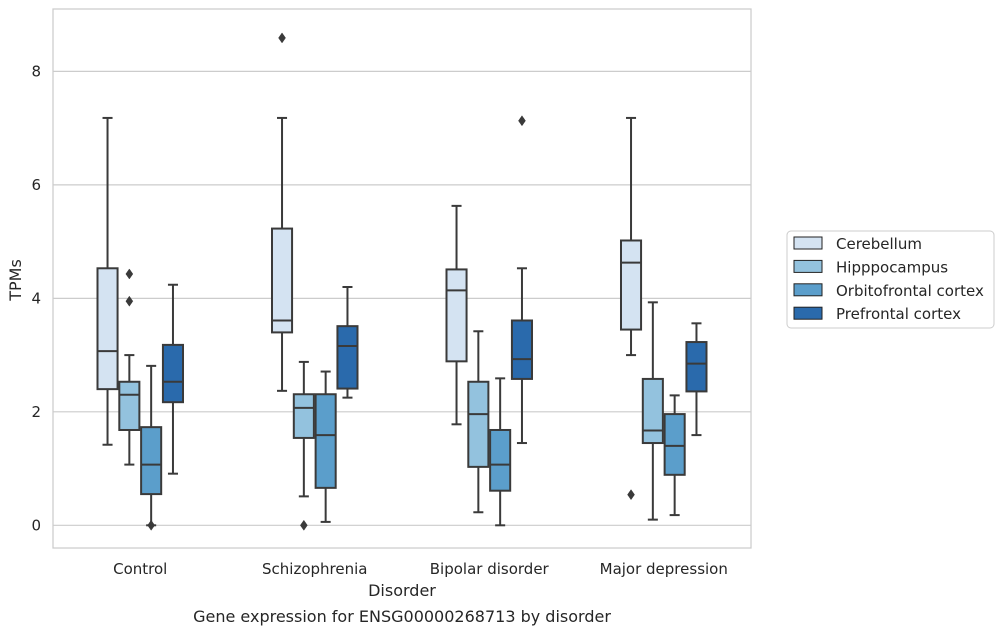 The image size is (1003, 638). What do you see at coordinates (15, 280) in the screenshot?
I see `y-axis-label: TPMs` at bounding box center [15, 280].